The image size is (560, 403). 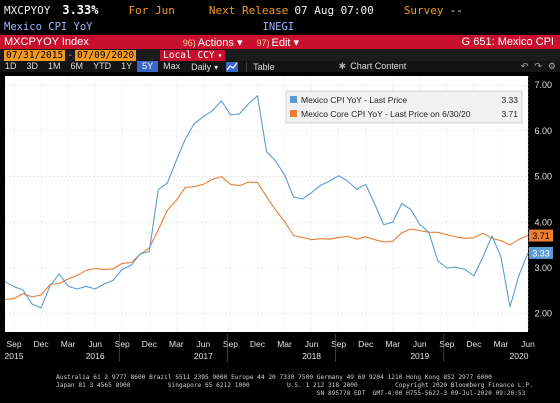 What do you see at coordinates (519, 356) in the screenshot?
I see `x-year-label: 2020` at bounding box center [519, 356].